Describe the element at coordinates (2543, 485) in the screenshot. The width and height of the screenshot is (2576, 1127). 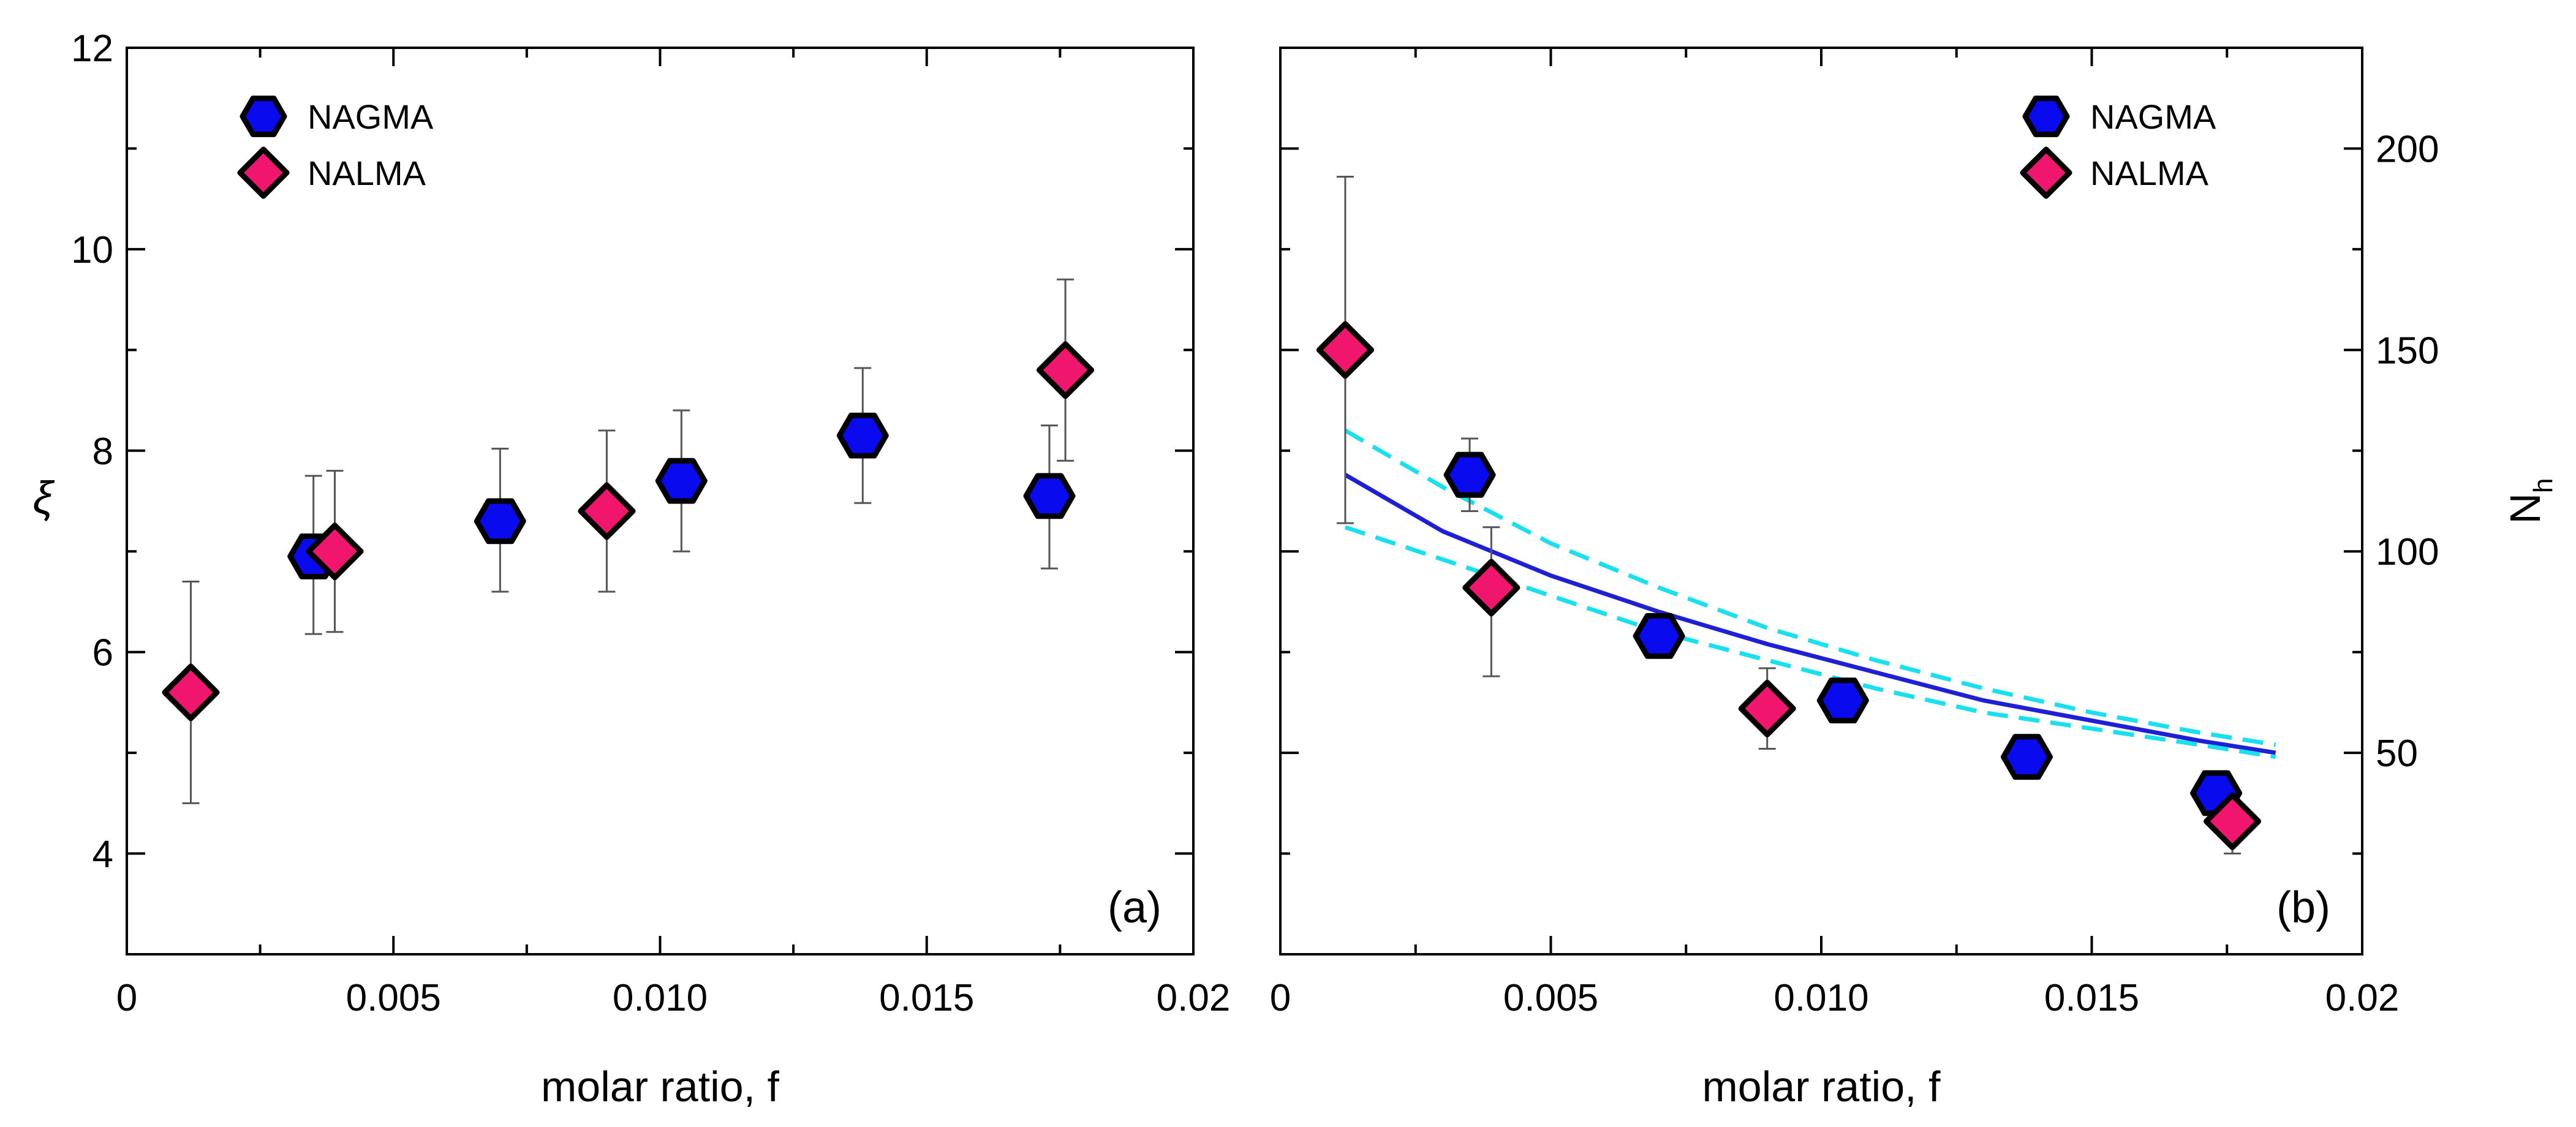
I see `y-axis-label-subscript: h` at that location.